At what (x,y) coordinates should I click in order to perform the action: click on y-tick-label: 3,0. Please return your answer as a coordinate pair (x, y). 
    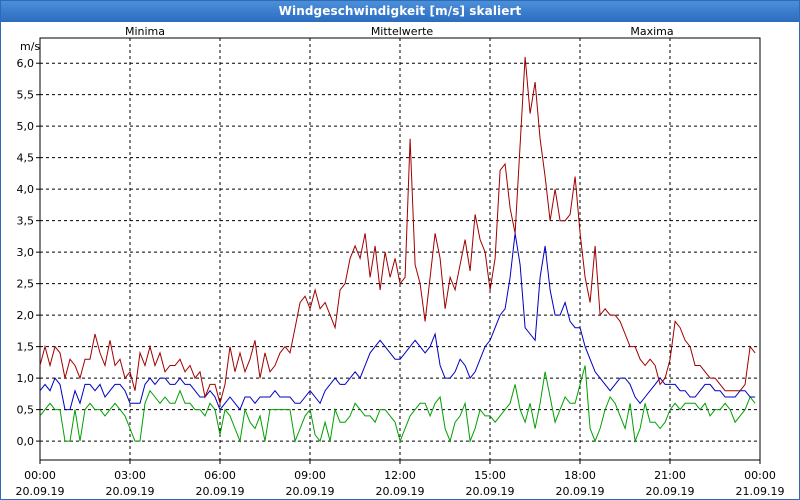
    Looking at the image, I should click on (26, 252).